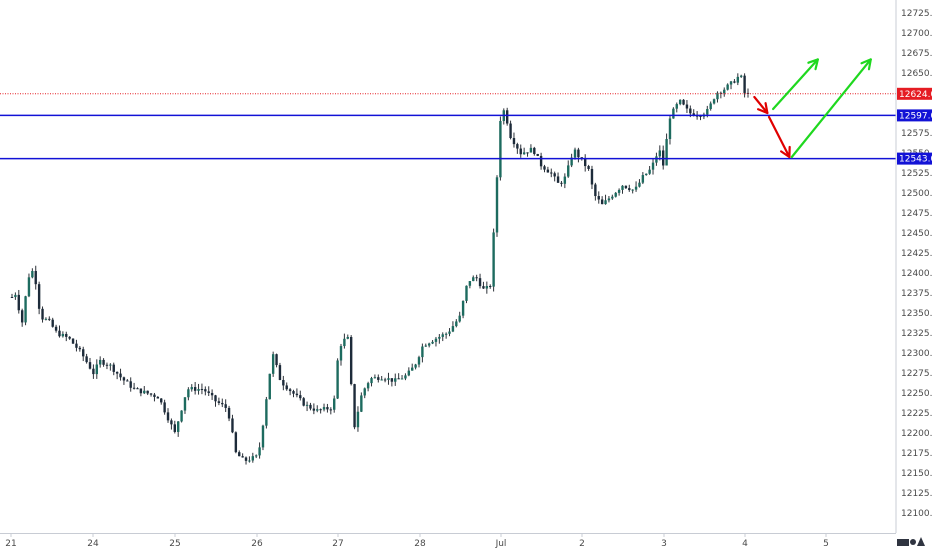 The height and width of the screenshot is (550, 932). What do you see at coordinates (916, 454) in the screenshot?
I see `y-tick-label: 12175.0` at bounding box center [916, 454].